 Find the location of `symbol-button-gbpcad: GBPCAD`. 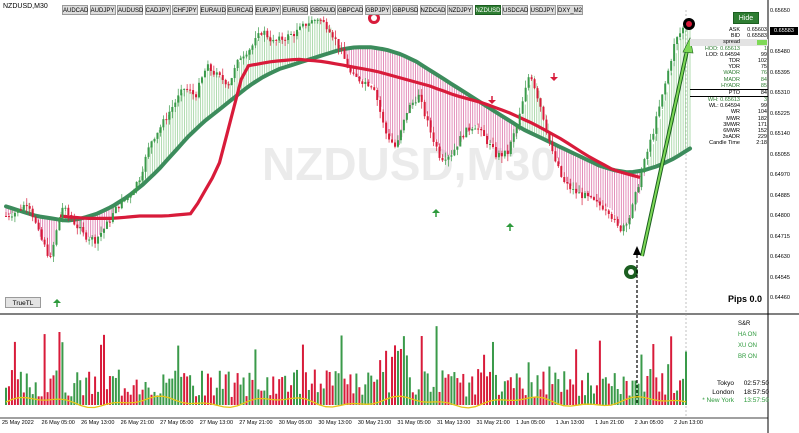

symbol-button-gbpcad: GBPCAD is located at coordinates (350, 10).